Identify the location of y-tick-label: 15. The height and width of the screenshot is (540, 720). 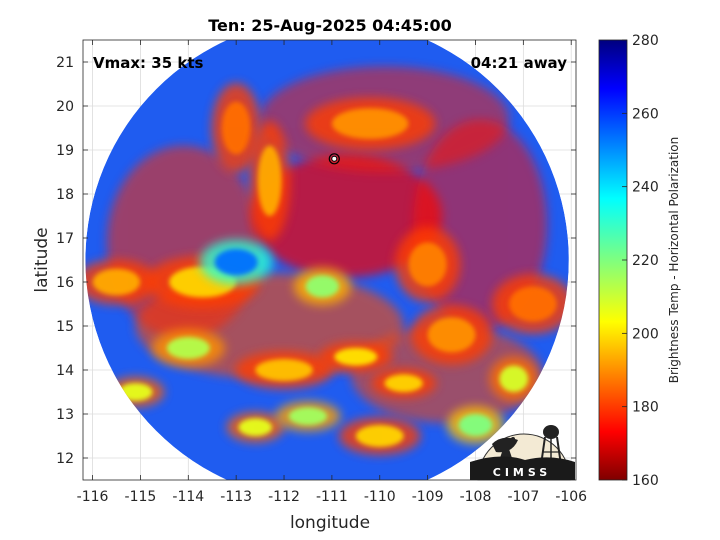
(65, 327).